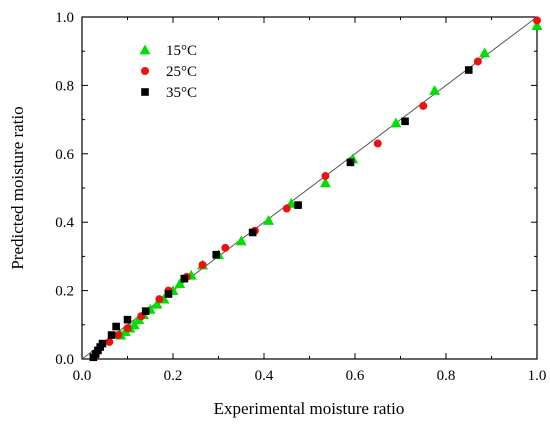 Image resolution: width=550 pixels, height=430 pixels. Describe the element at coordinates (64, 223) in the screenshot. I see `y-tick-label: 0.4` at that location.